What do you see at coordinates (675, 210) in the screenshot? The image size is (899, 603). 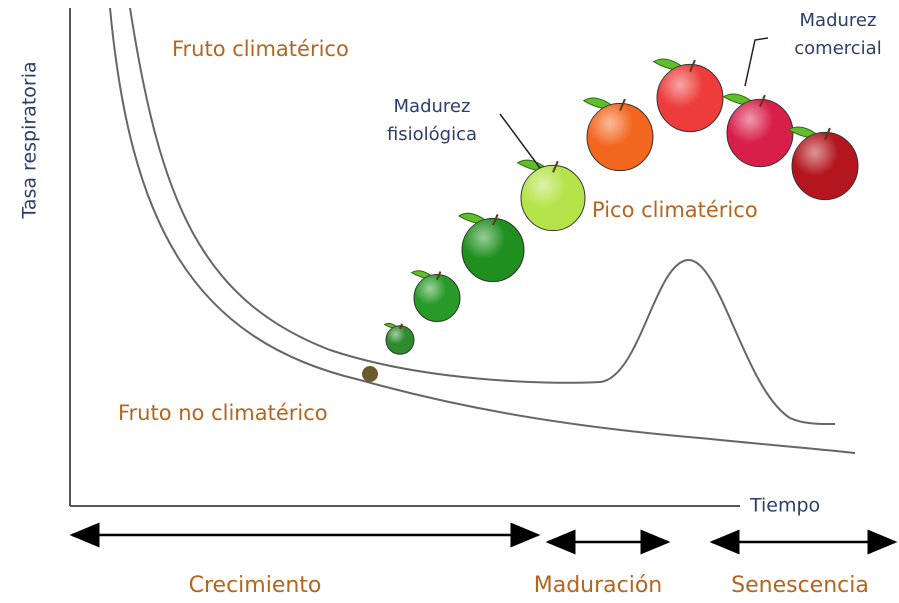 I see `annotation: Pico climatérico` at bounding box center [675, 210].